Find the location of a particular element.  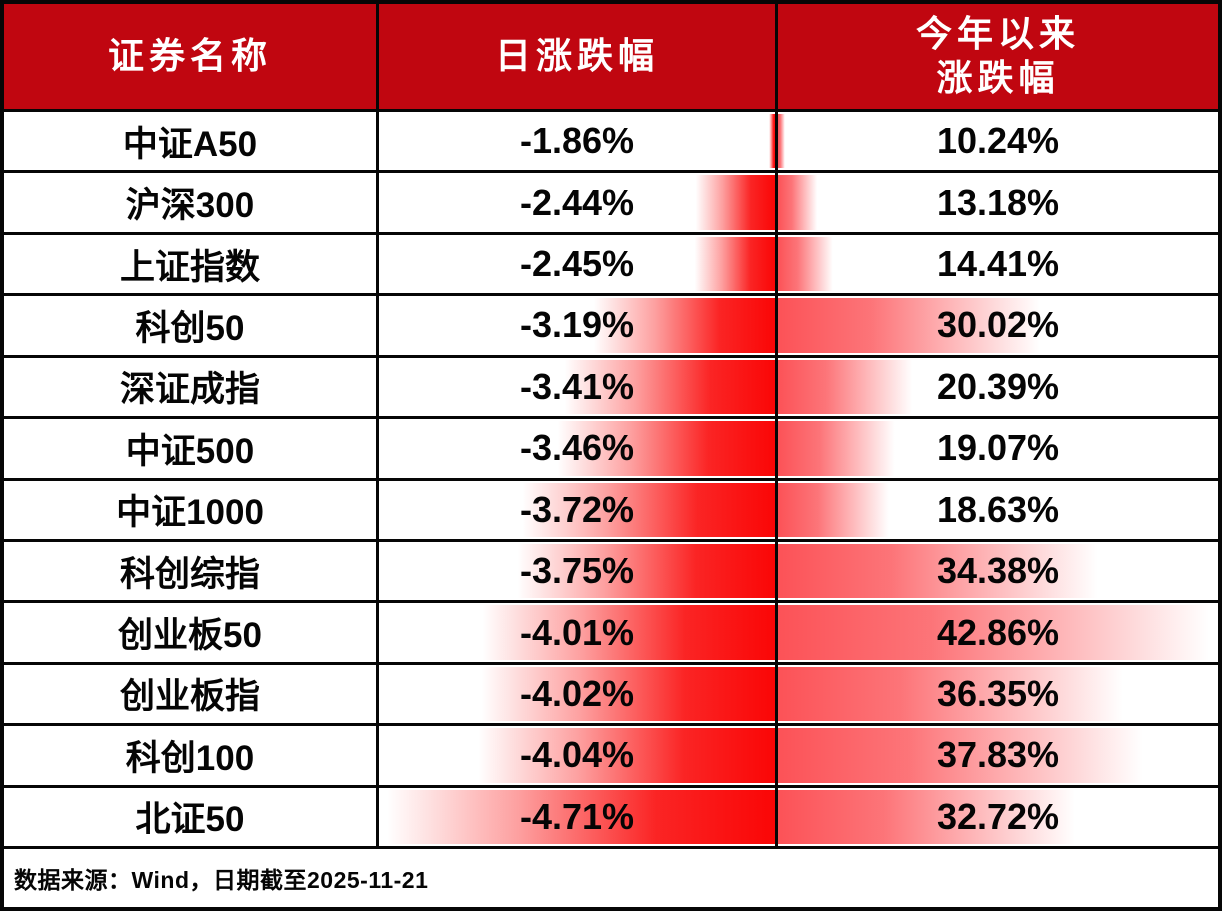

daily-change-value: -4.01% is located at coordinates (577, 632).